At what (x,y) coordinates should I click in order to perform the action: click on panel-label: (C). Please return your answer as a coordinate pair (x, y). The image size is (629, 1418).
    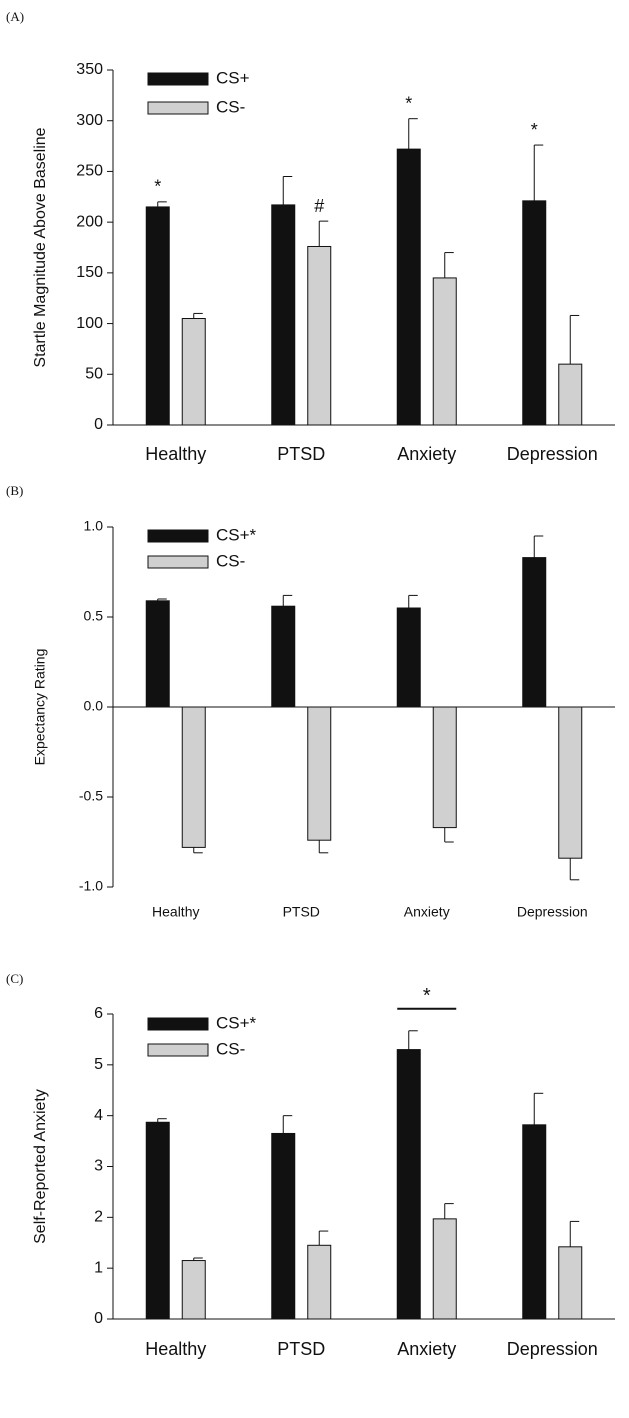
    Looking at the image, I should click on (14, 978).